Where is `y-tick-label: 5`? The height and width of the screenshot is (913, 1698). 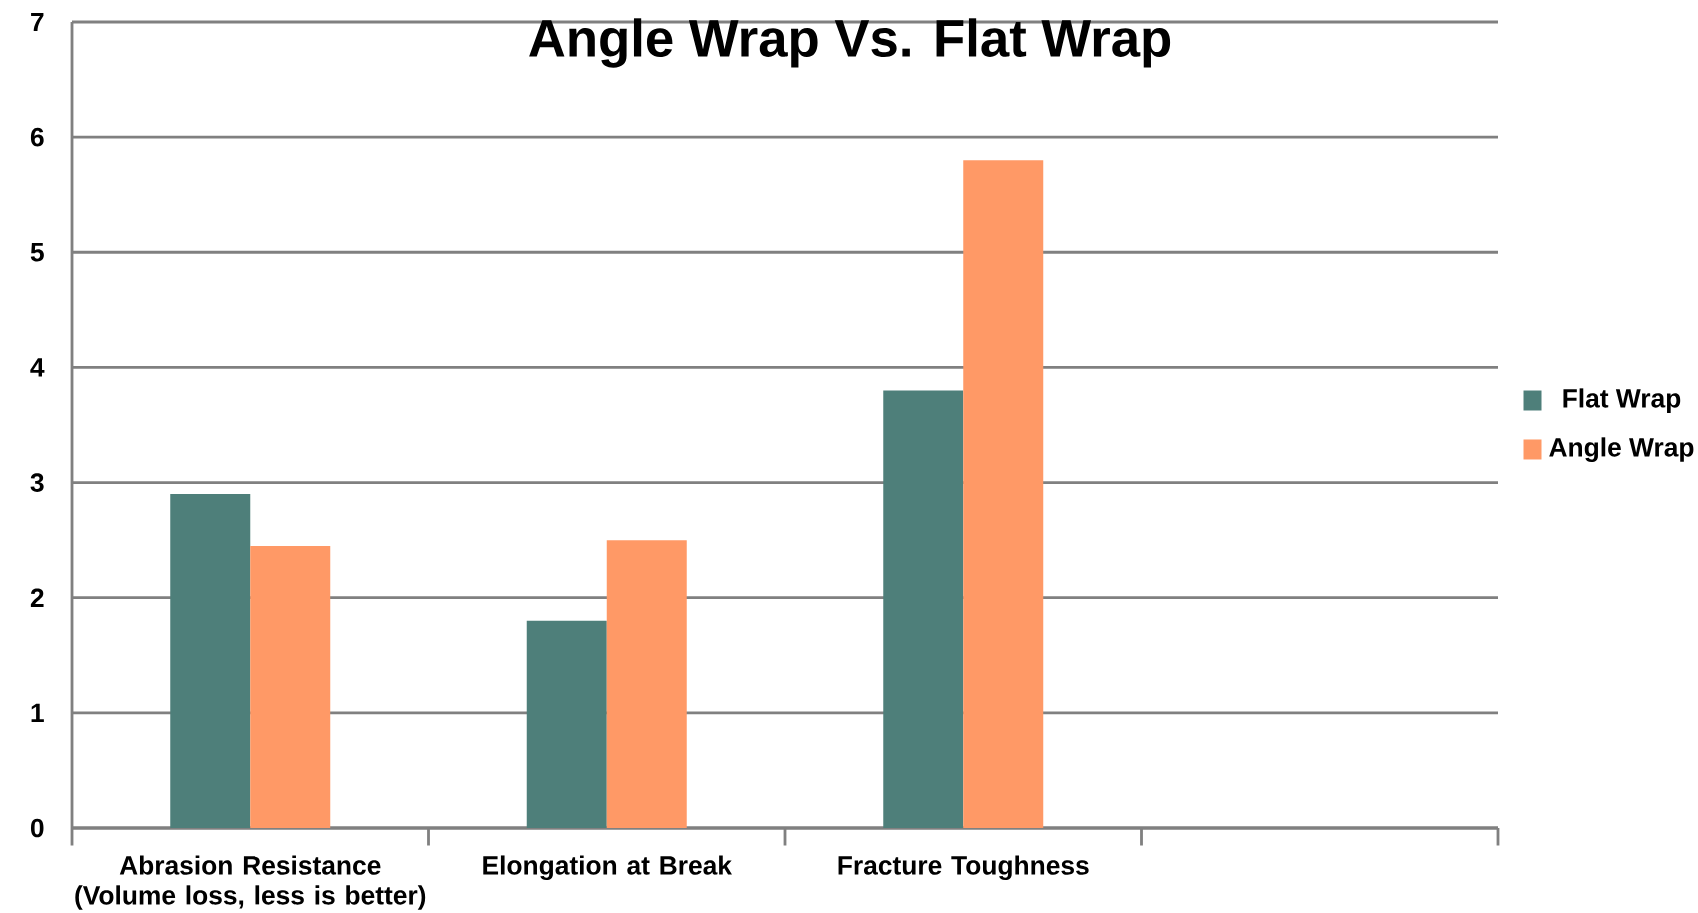
y-tick-label: 5 is located at coordinates (37, 252).